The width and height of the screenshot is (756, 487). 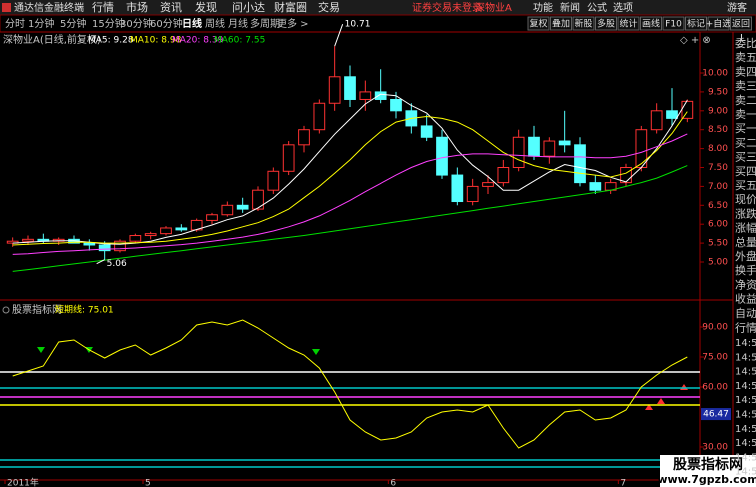 What do you see at coordinates (745, 128) in the screenshot?
I see `quote-label: 买一` at bounding box center [745, 128].